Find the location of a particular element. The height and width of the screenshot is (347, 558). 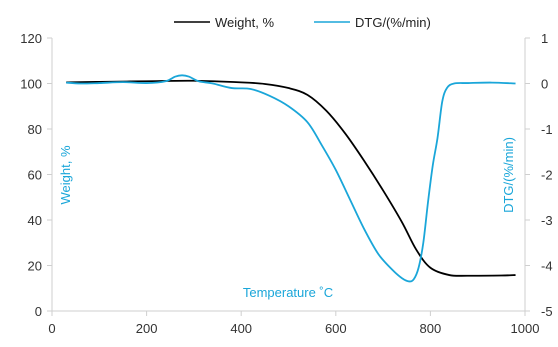

legend: Weight, % DTG/(%/min) is located at coordinates (302, 22).